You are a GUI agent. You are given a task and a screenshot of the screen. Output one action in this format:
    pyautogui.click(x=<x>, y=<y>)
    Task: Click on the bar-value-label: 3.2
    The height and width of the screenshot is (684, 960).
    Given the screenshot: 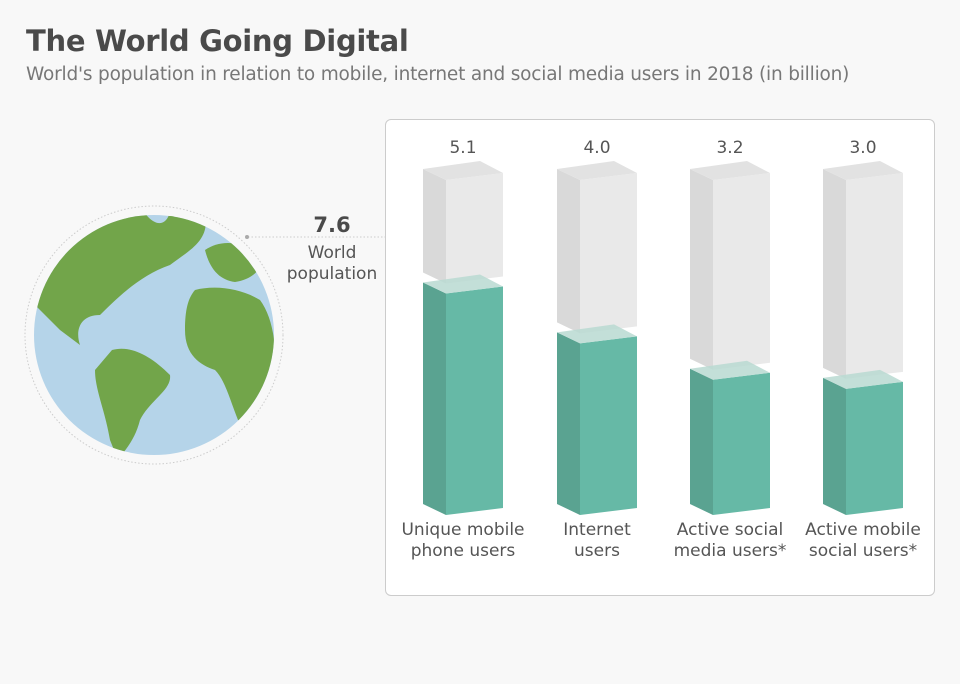 What is the action you would take?
    pyautogui.click(x=729, y=148)
    